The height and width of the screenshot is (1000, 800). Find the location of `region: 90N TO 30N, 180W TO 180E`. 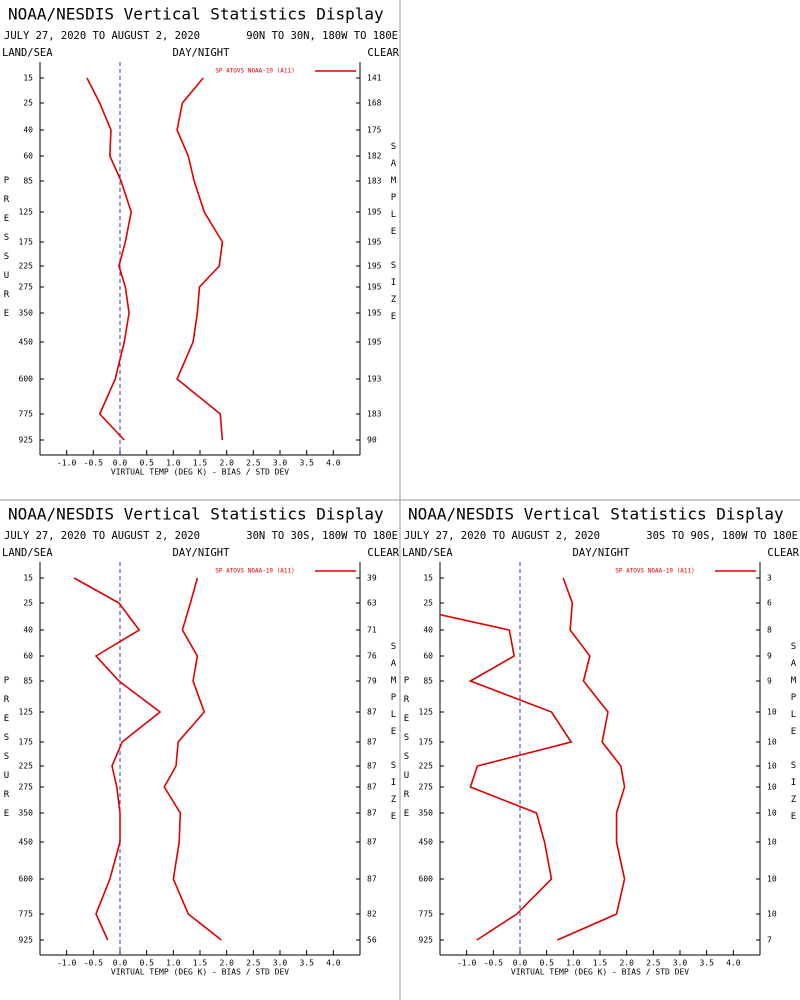

region: 90N TO 30N, 180W TO 180E is located at coordinates (322, 36).